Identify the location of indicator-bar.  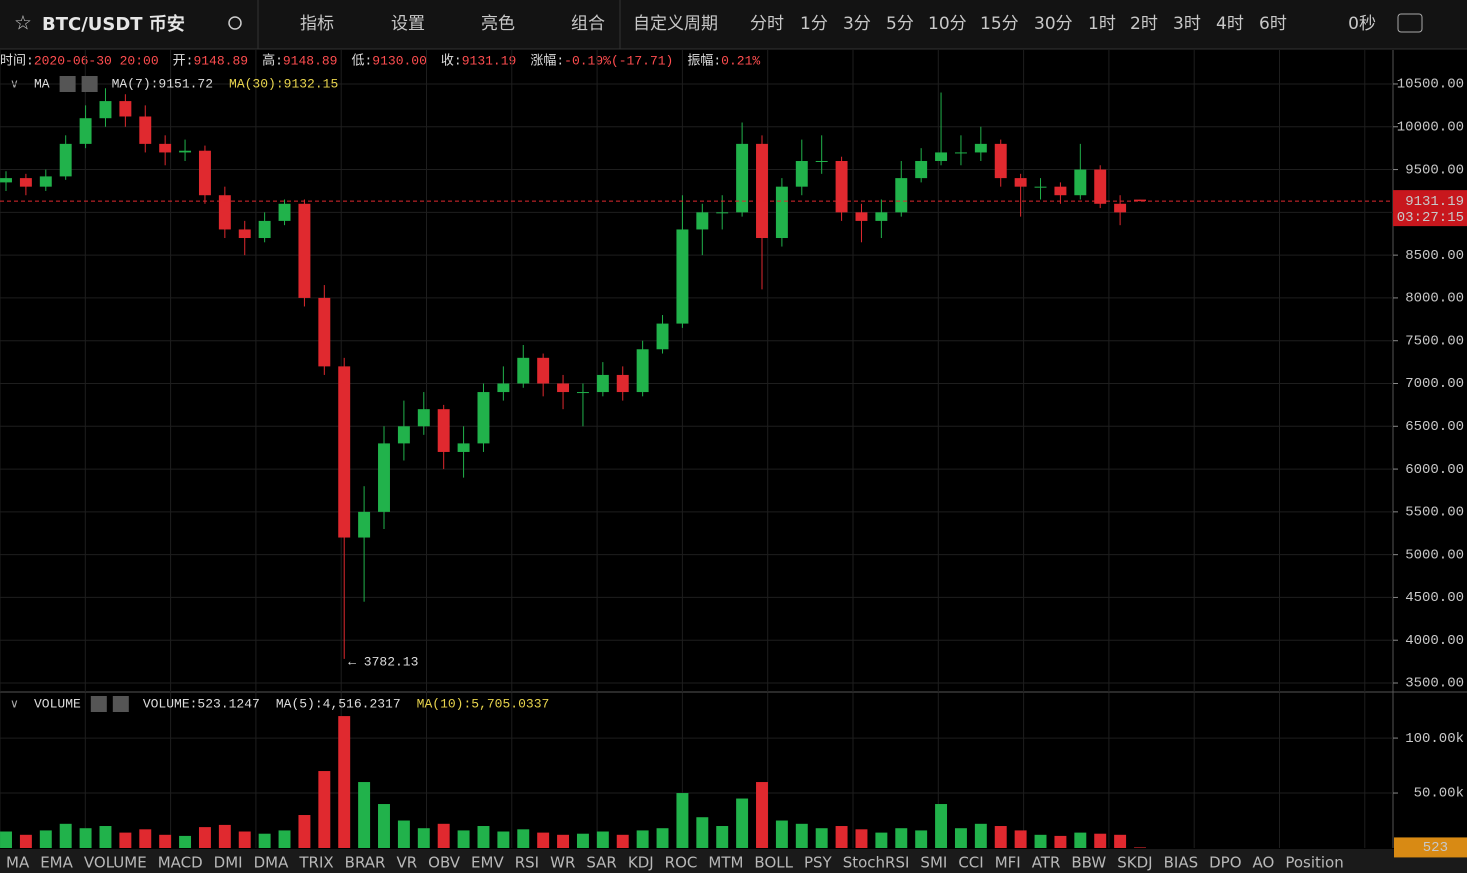
(733, 861).